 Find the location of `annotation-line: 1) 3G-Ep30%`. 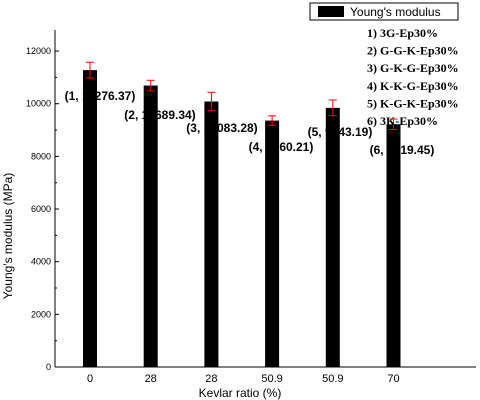

annotation-line: 1) 3G-Ep30% is located at coordinates (402, 33).